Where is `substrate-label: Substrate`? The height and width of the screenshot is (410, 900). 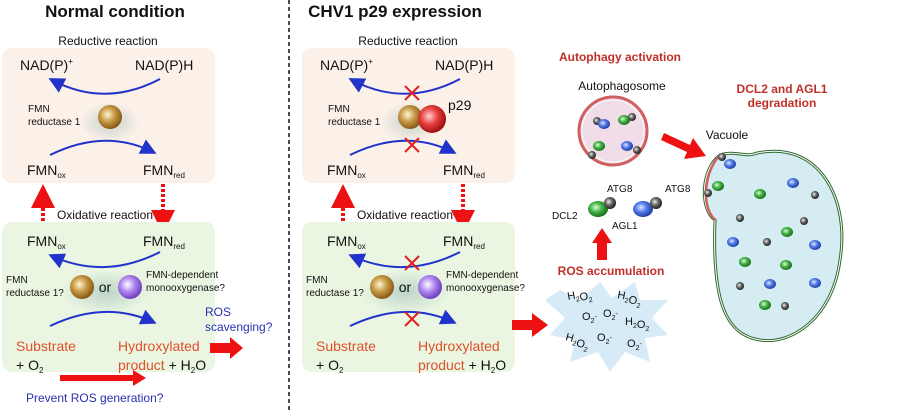
substrate-label: Substrate is located at coordinates (46, 346).